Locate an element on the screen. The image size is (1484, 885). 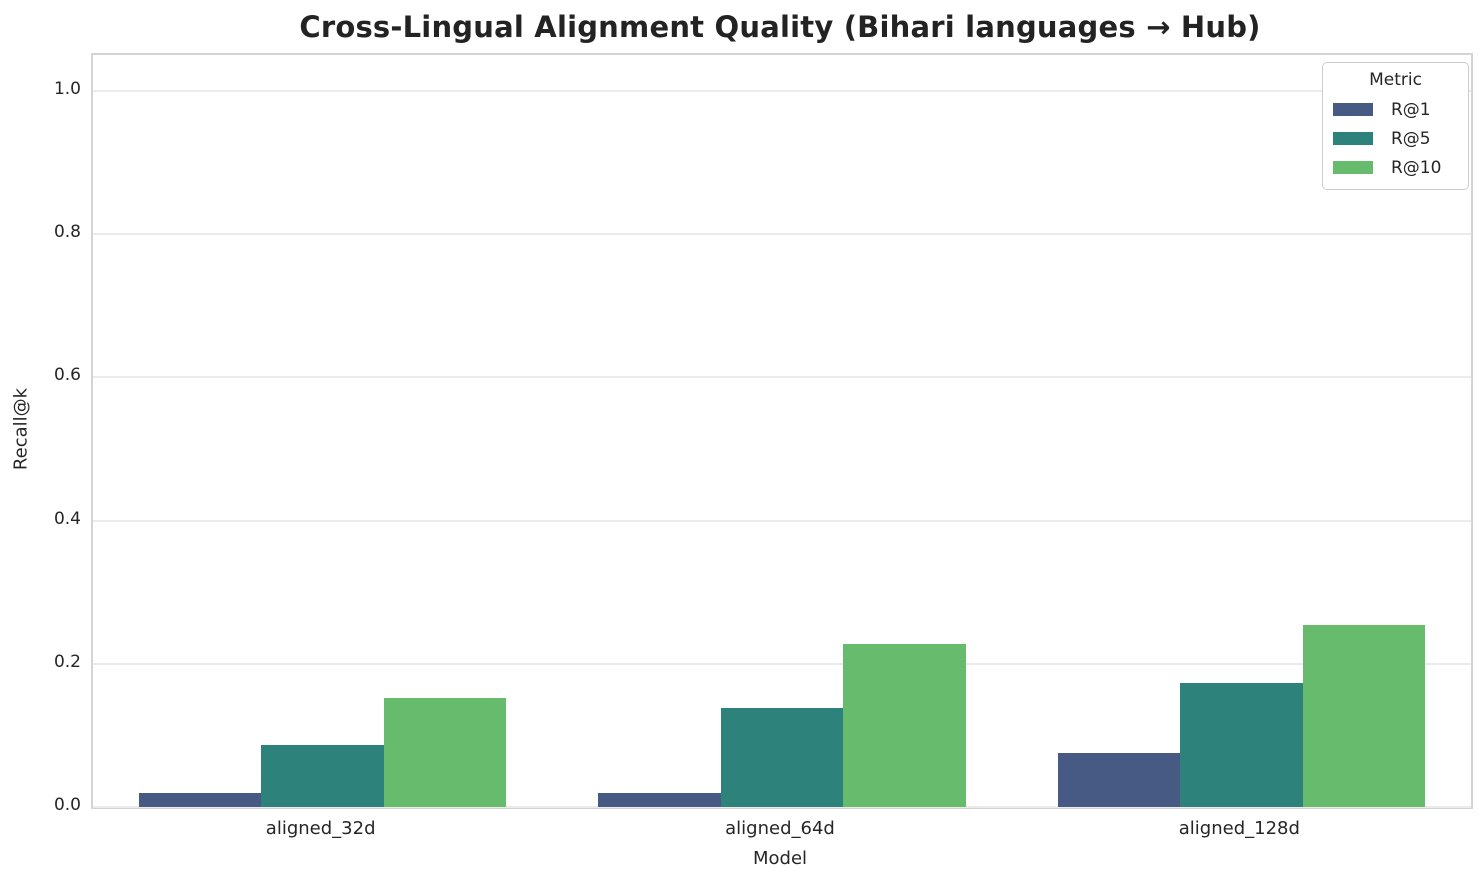
x-tick-label-aligned_128d: aligned_128d is located at coordinates (1239, 828).